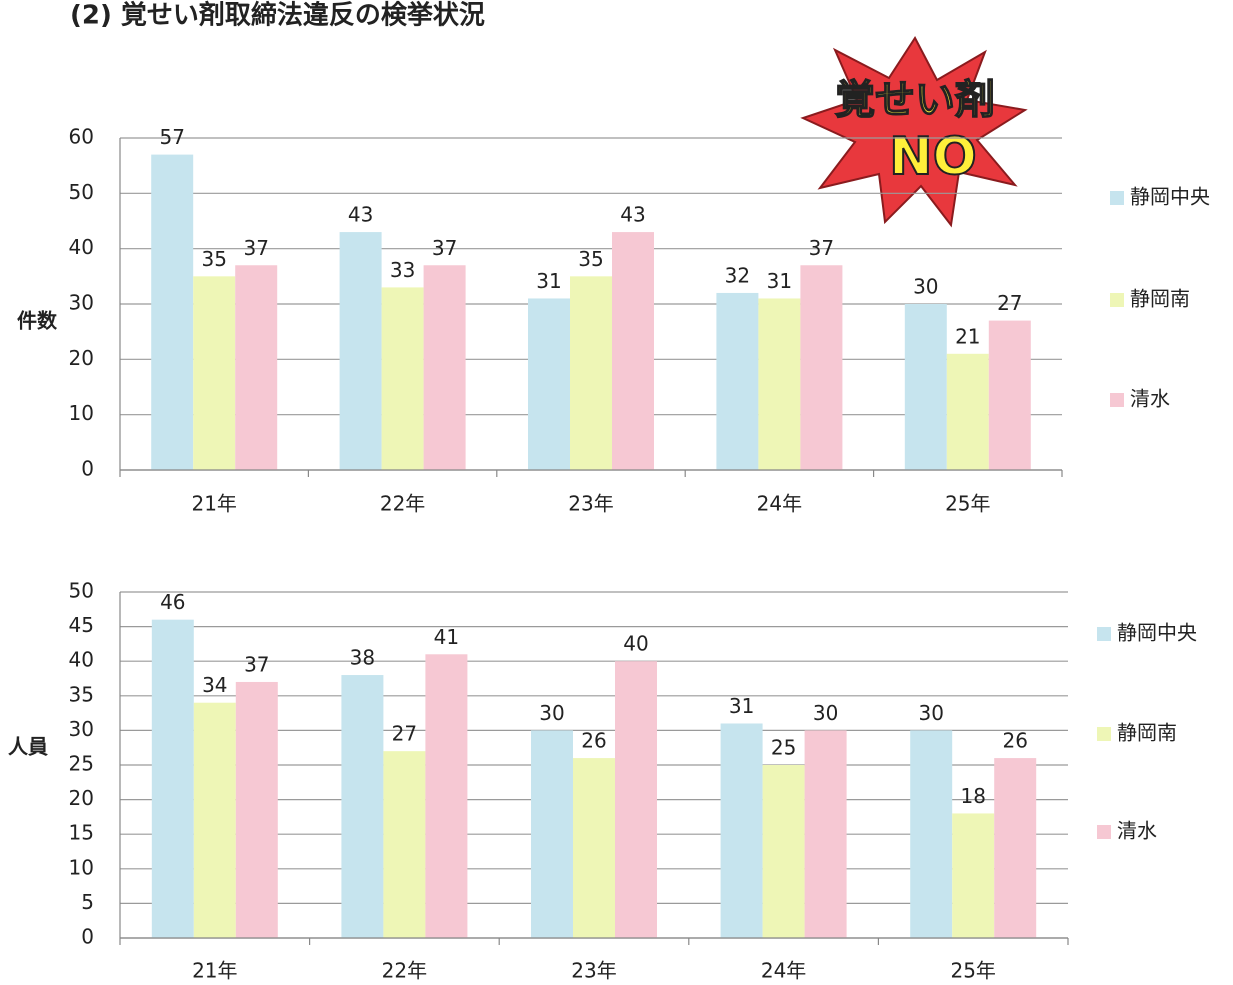 The height and width of the screenshot is (985, 1233). Describe the element at coordinates (81, 694) in the screenshot. I see `y-tick-label: 35` at that location.